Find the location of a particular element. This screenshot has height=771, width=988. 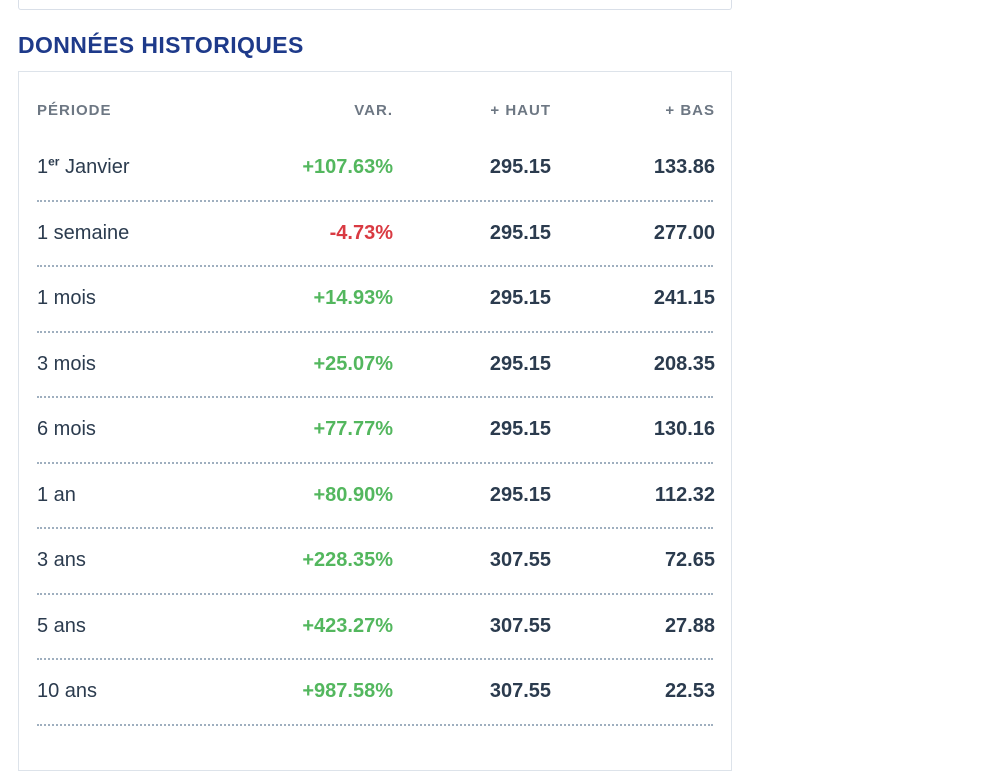

variation-cell: +80.90% is located at coordinates (353, 494).